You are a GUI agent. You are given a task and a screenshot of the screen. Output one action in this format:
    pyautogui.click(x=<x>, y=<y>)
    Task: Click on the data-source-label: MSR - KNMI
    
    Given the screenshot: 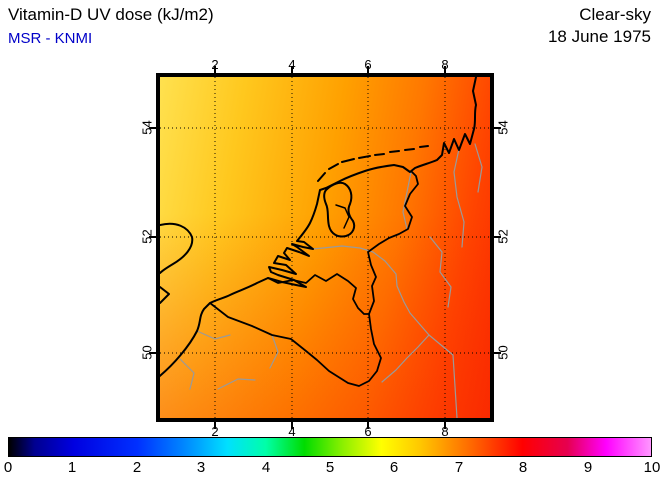 What is the action you would take?
    pyautogui.click(x=50, y=38)
    